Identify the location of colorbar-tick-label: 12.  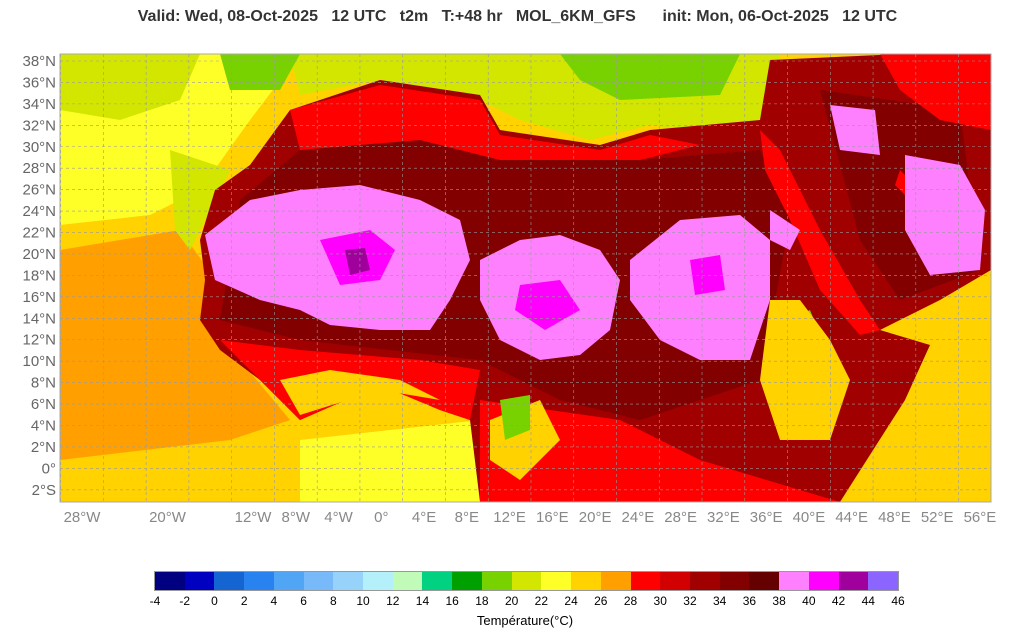
(393, 601).